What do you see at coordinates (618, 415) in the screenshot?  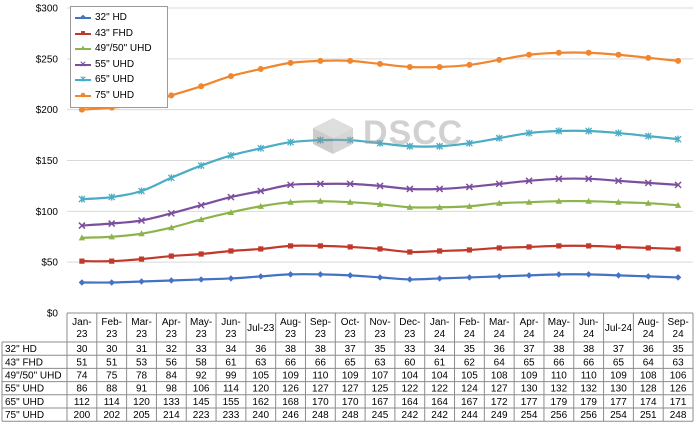 I see `table-cell: 254` at bounding box center [618, 415].